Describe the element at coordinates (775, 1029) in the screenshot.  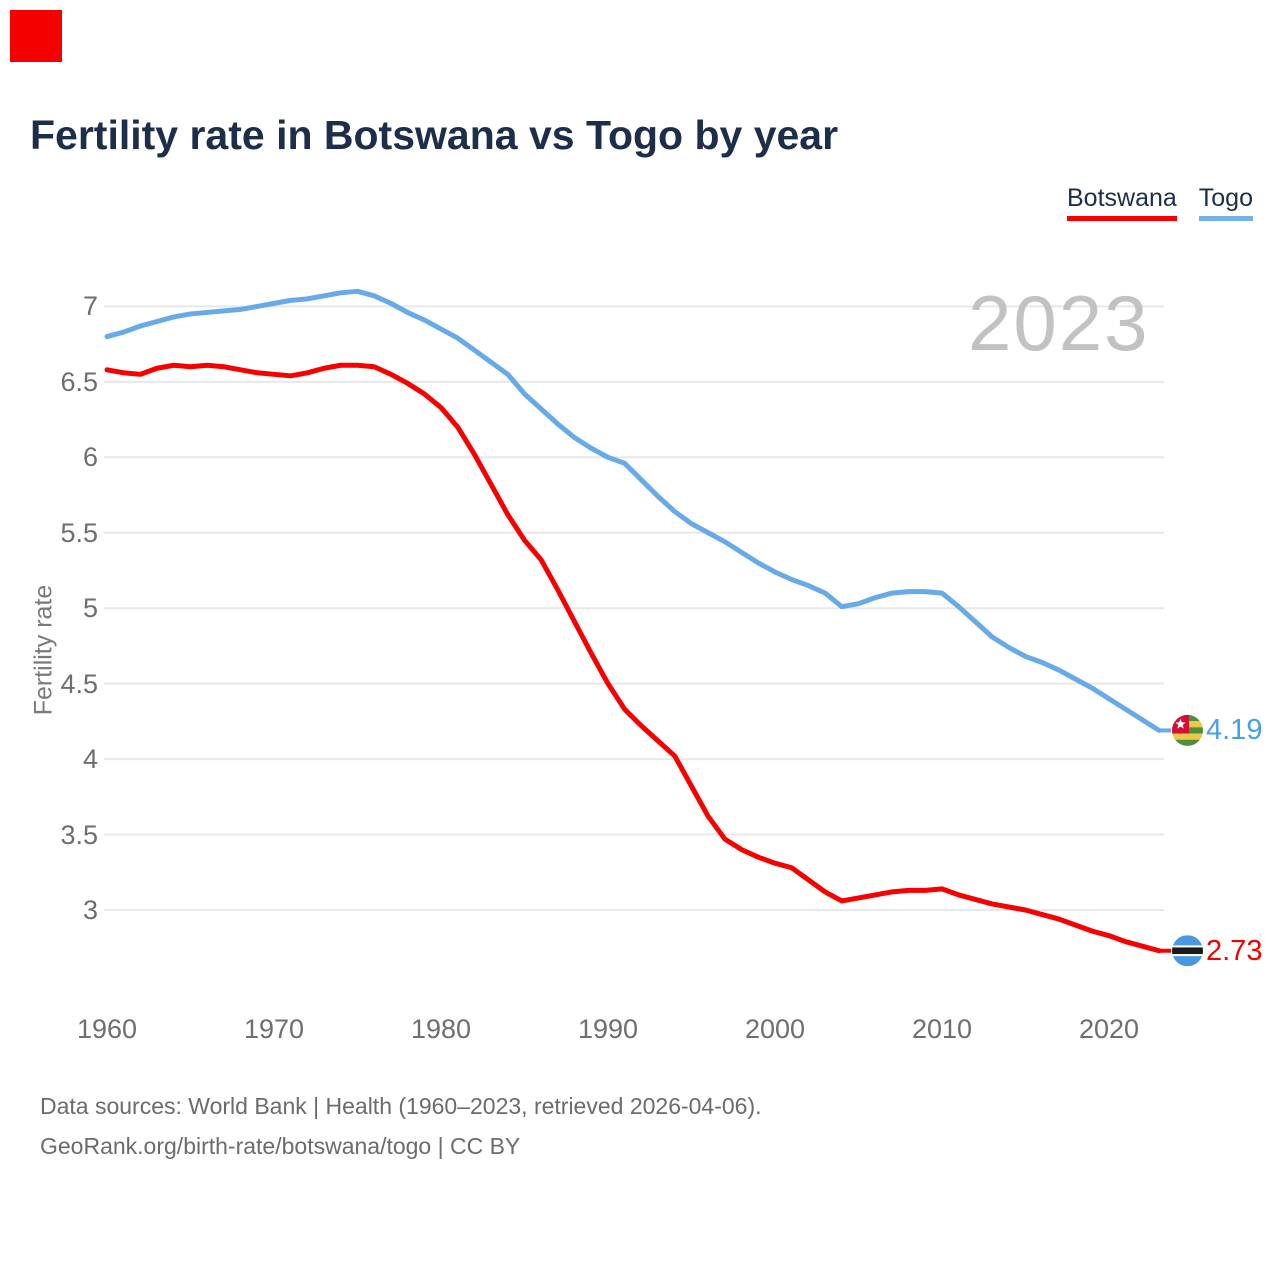
I see `x-tick-label: 2000` at that location.